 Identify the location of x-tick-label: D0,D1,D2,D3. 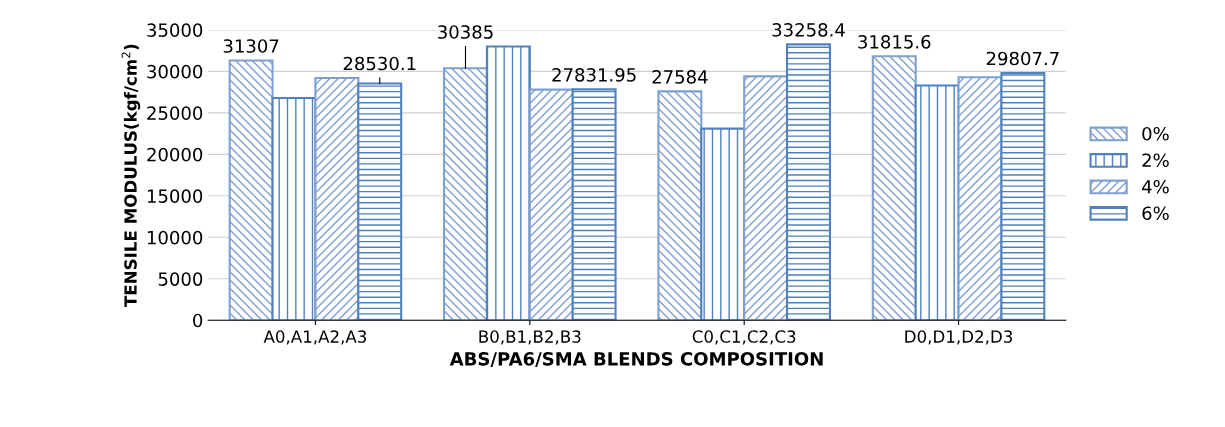
(959, 337).